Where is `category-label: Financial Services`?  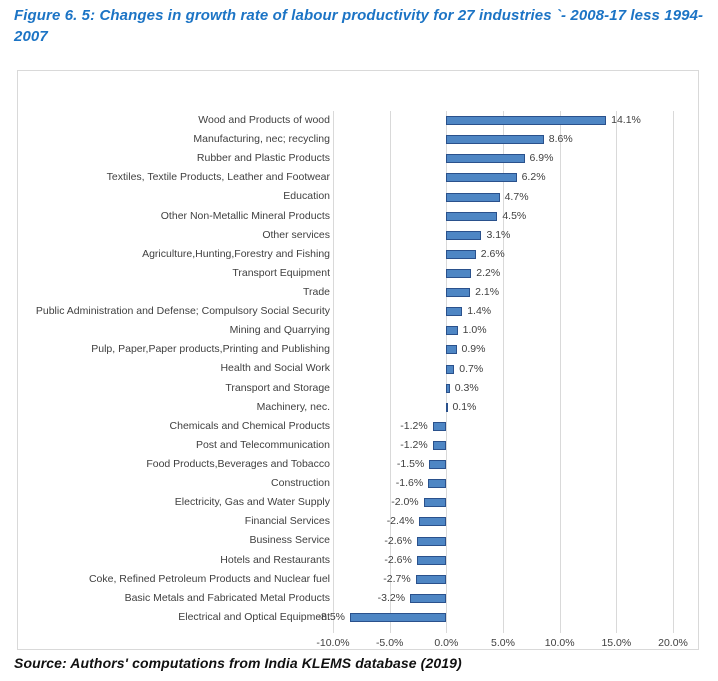
category-label: Financial Services is located at coordinates (287, 521).